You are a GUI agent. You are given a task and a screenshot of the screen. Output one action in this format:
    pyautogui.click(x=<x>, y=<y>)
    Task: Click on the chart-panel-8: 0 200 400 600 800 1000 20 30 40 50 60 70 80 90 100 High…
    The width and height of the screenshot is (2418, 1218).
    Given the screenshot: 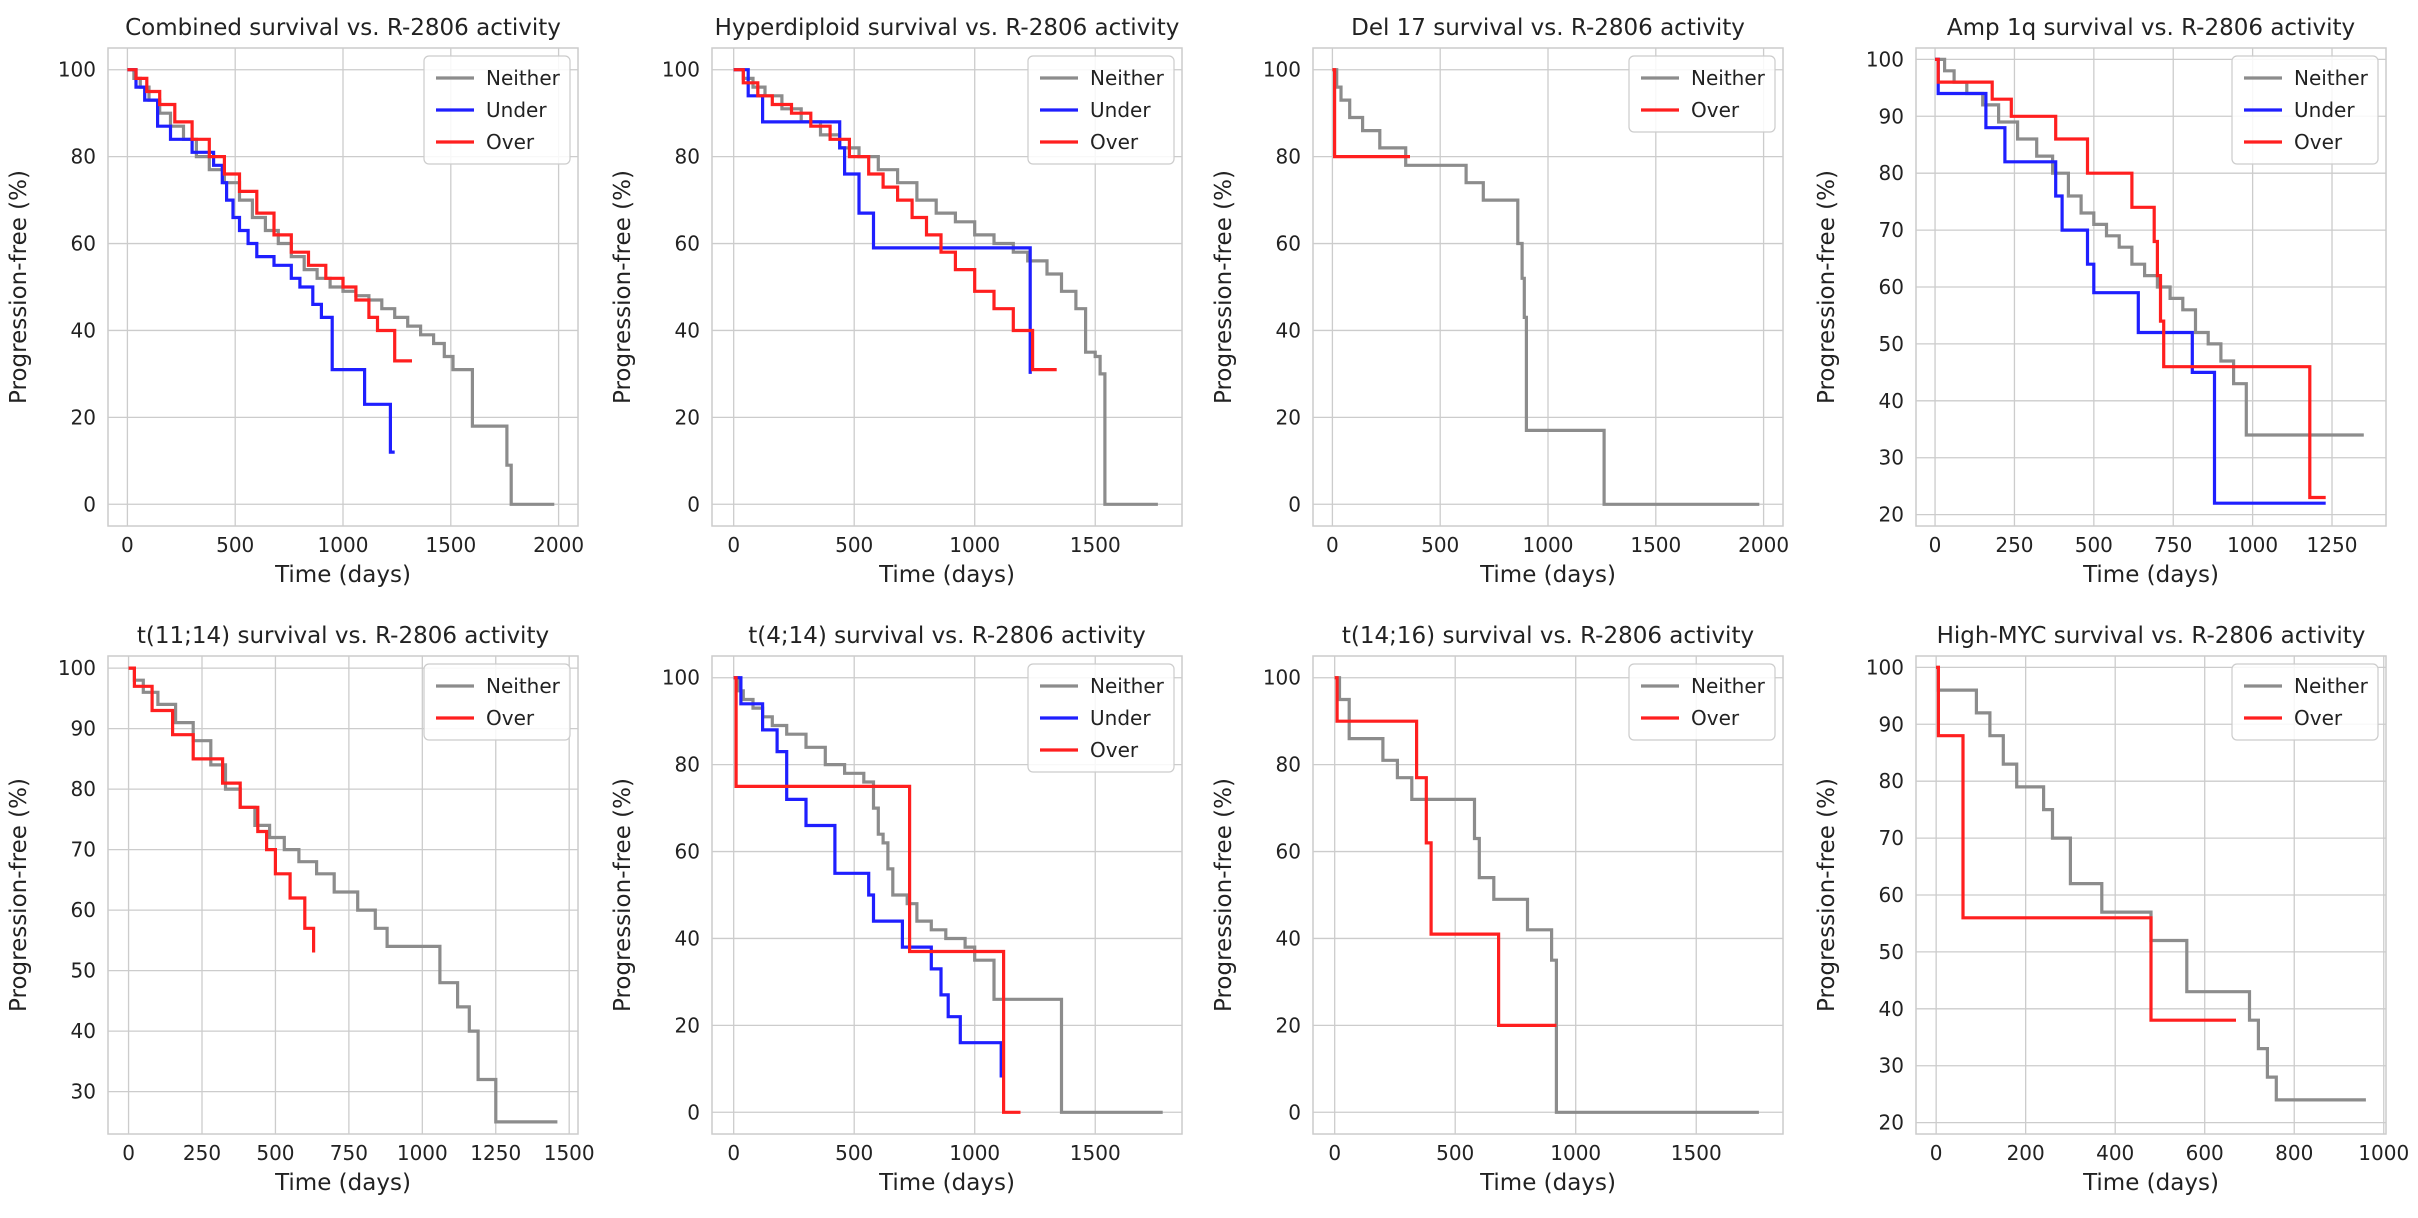 What is the action you would take?
    pyautogui.click(x=2111, y=909)
    